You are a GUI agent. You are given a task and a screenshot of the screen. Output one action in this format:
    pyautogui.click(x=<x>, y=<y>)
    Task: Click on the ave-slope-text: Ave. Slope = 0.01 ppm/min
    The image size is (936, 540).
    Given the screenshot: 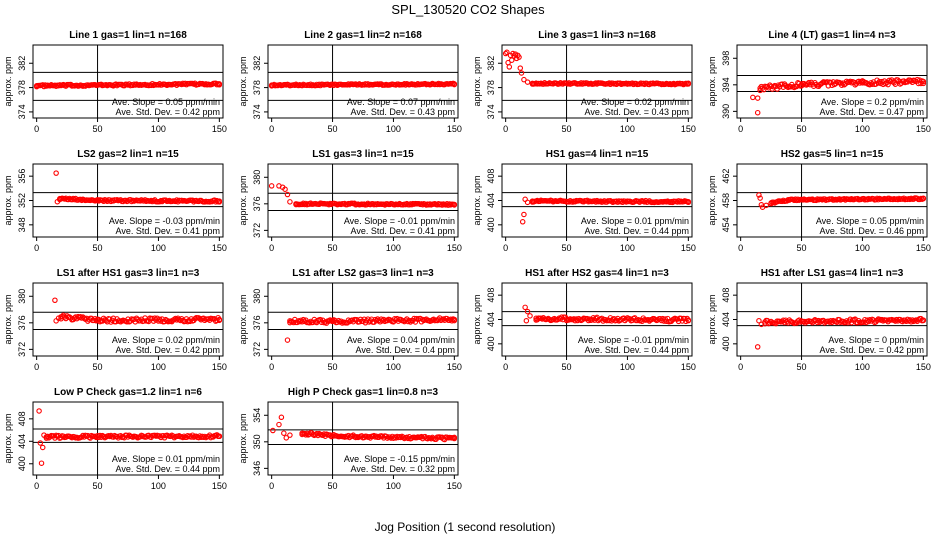 What is the action you would take?
    pyautogui.click(x=166, y=459)
    